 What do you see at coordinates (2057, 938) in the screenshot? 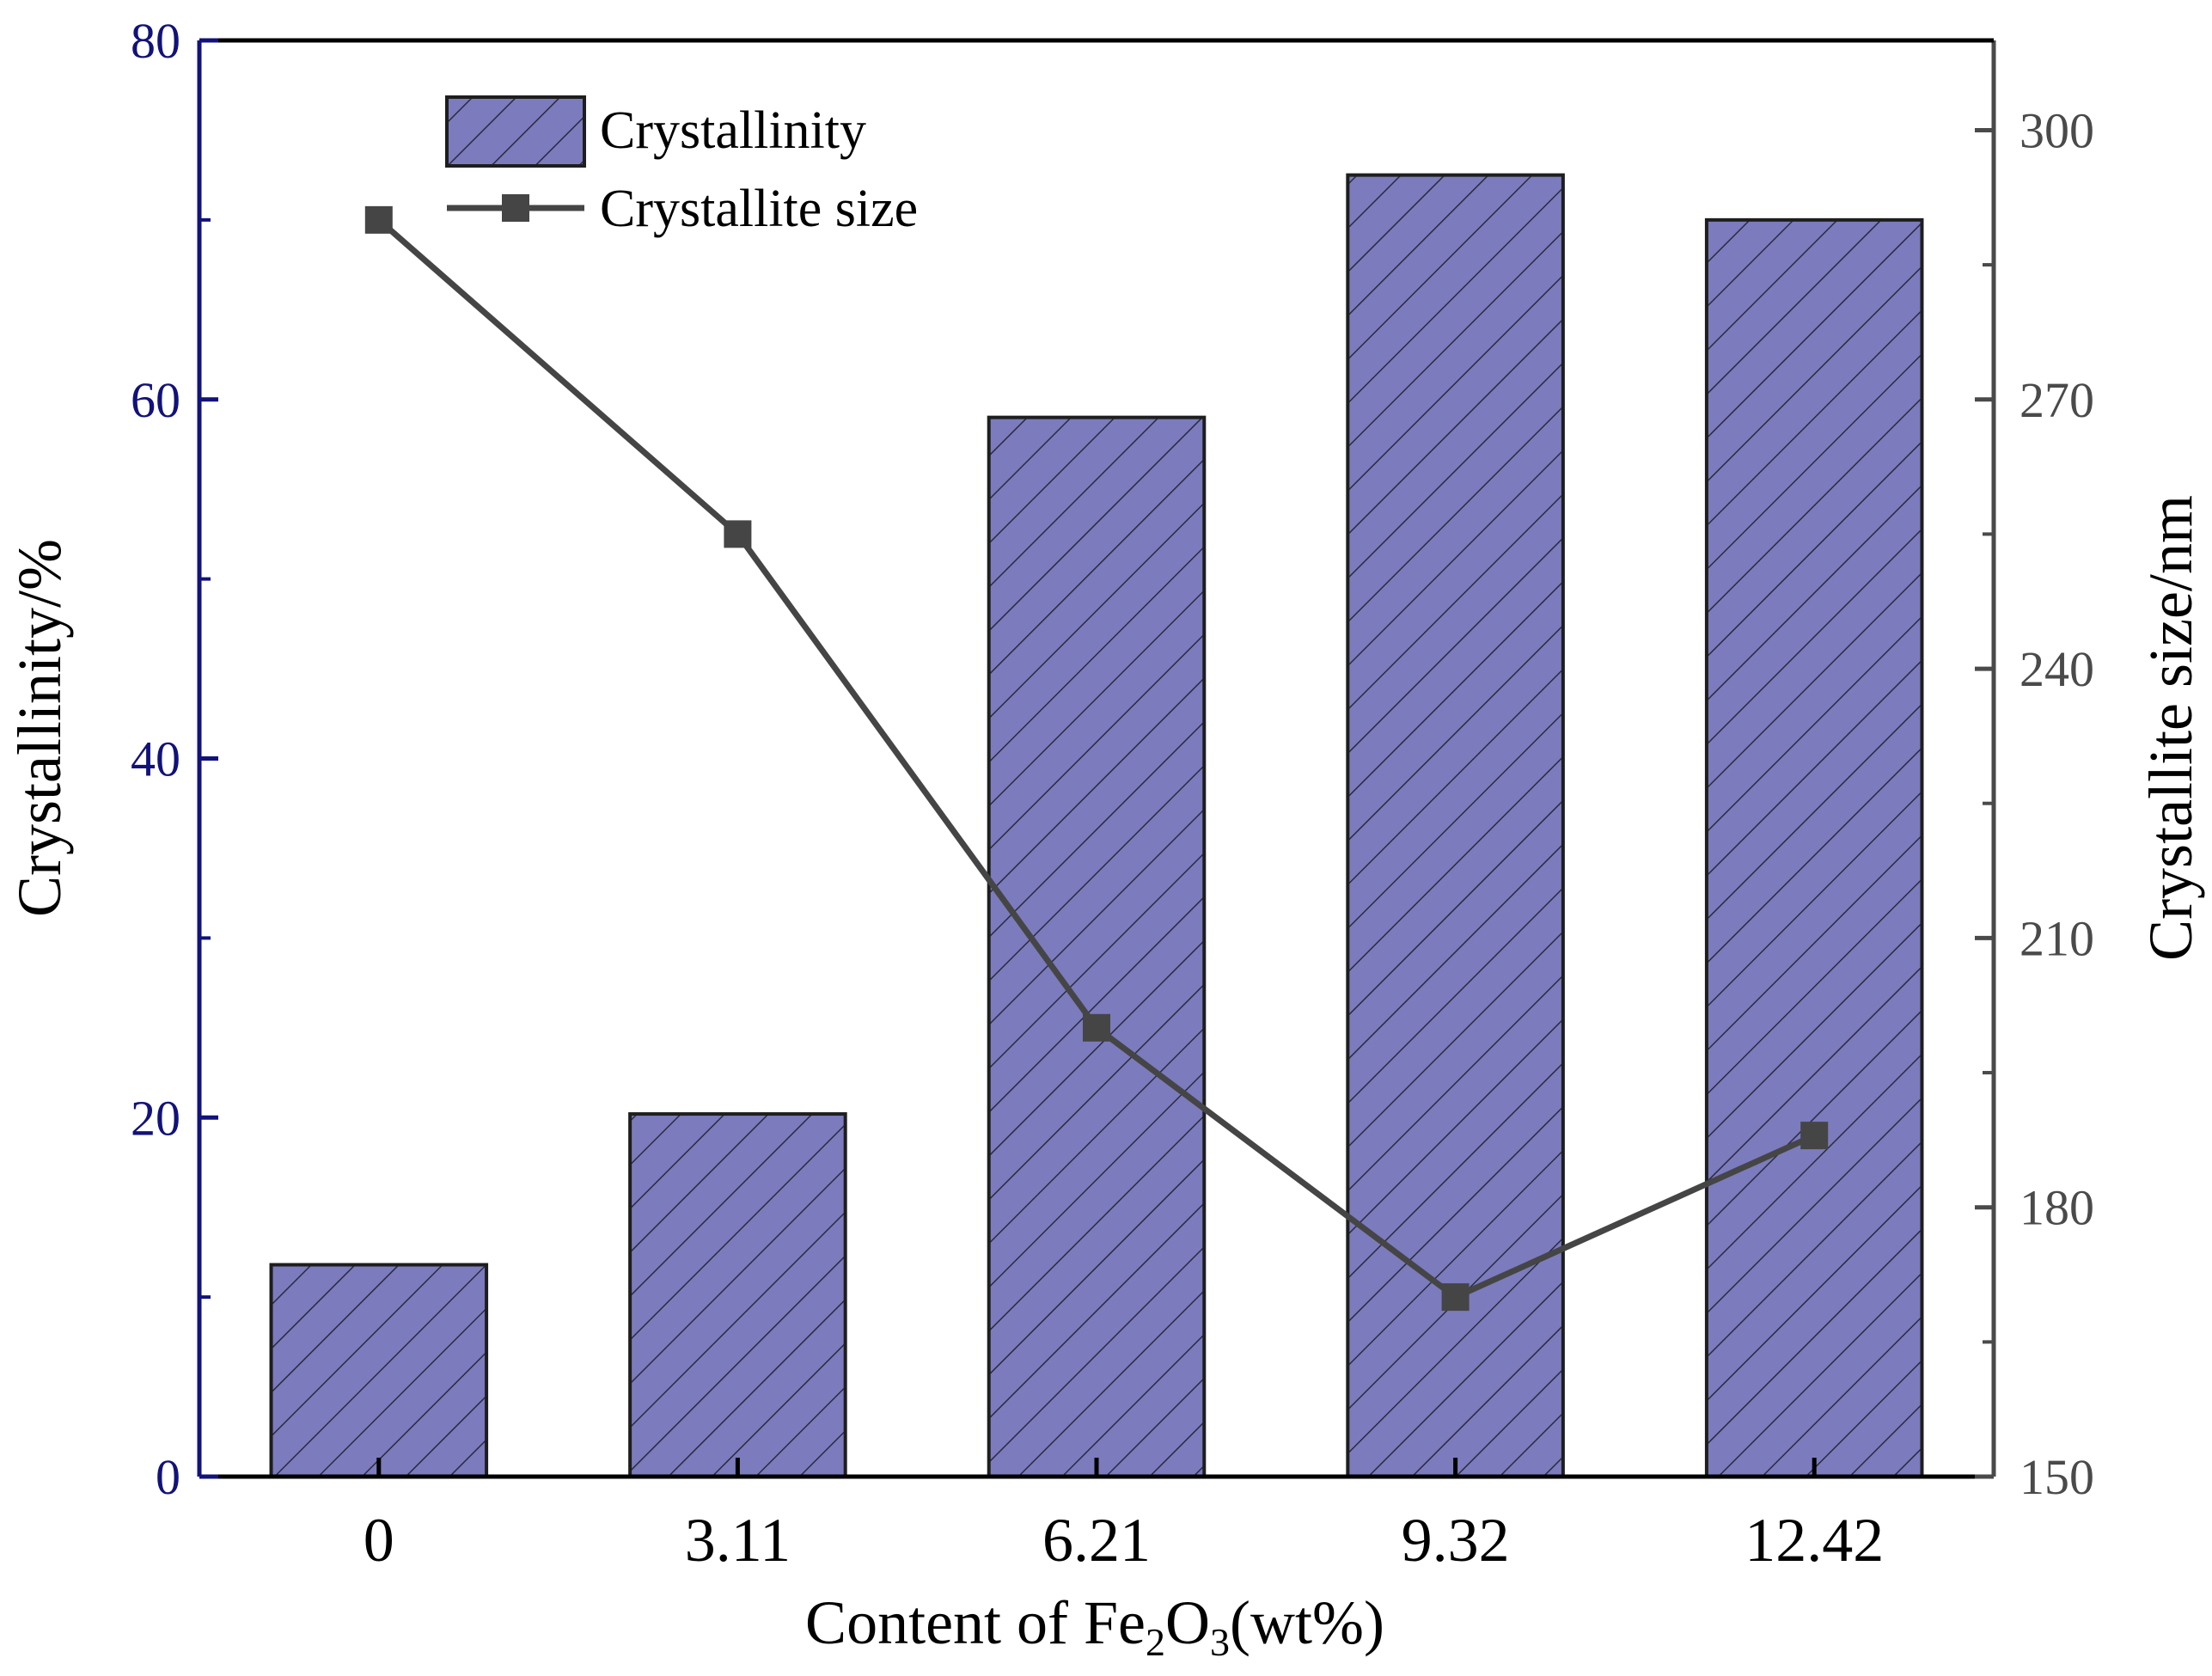
I see `right-tick-label-2: 210` at bounding box center [2057, 938].